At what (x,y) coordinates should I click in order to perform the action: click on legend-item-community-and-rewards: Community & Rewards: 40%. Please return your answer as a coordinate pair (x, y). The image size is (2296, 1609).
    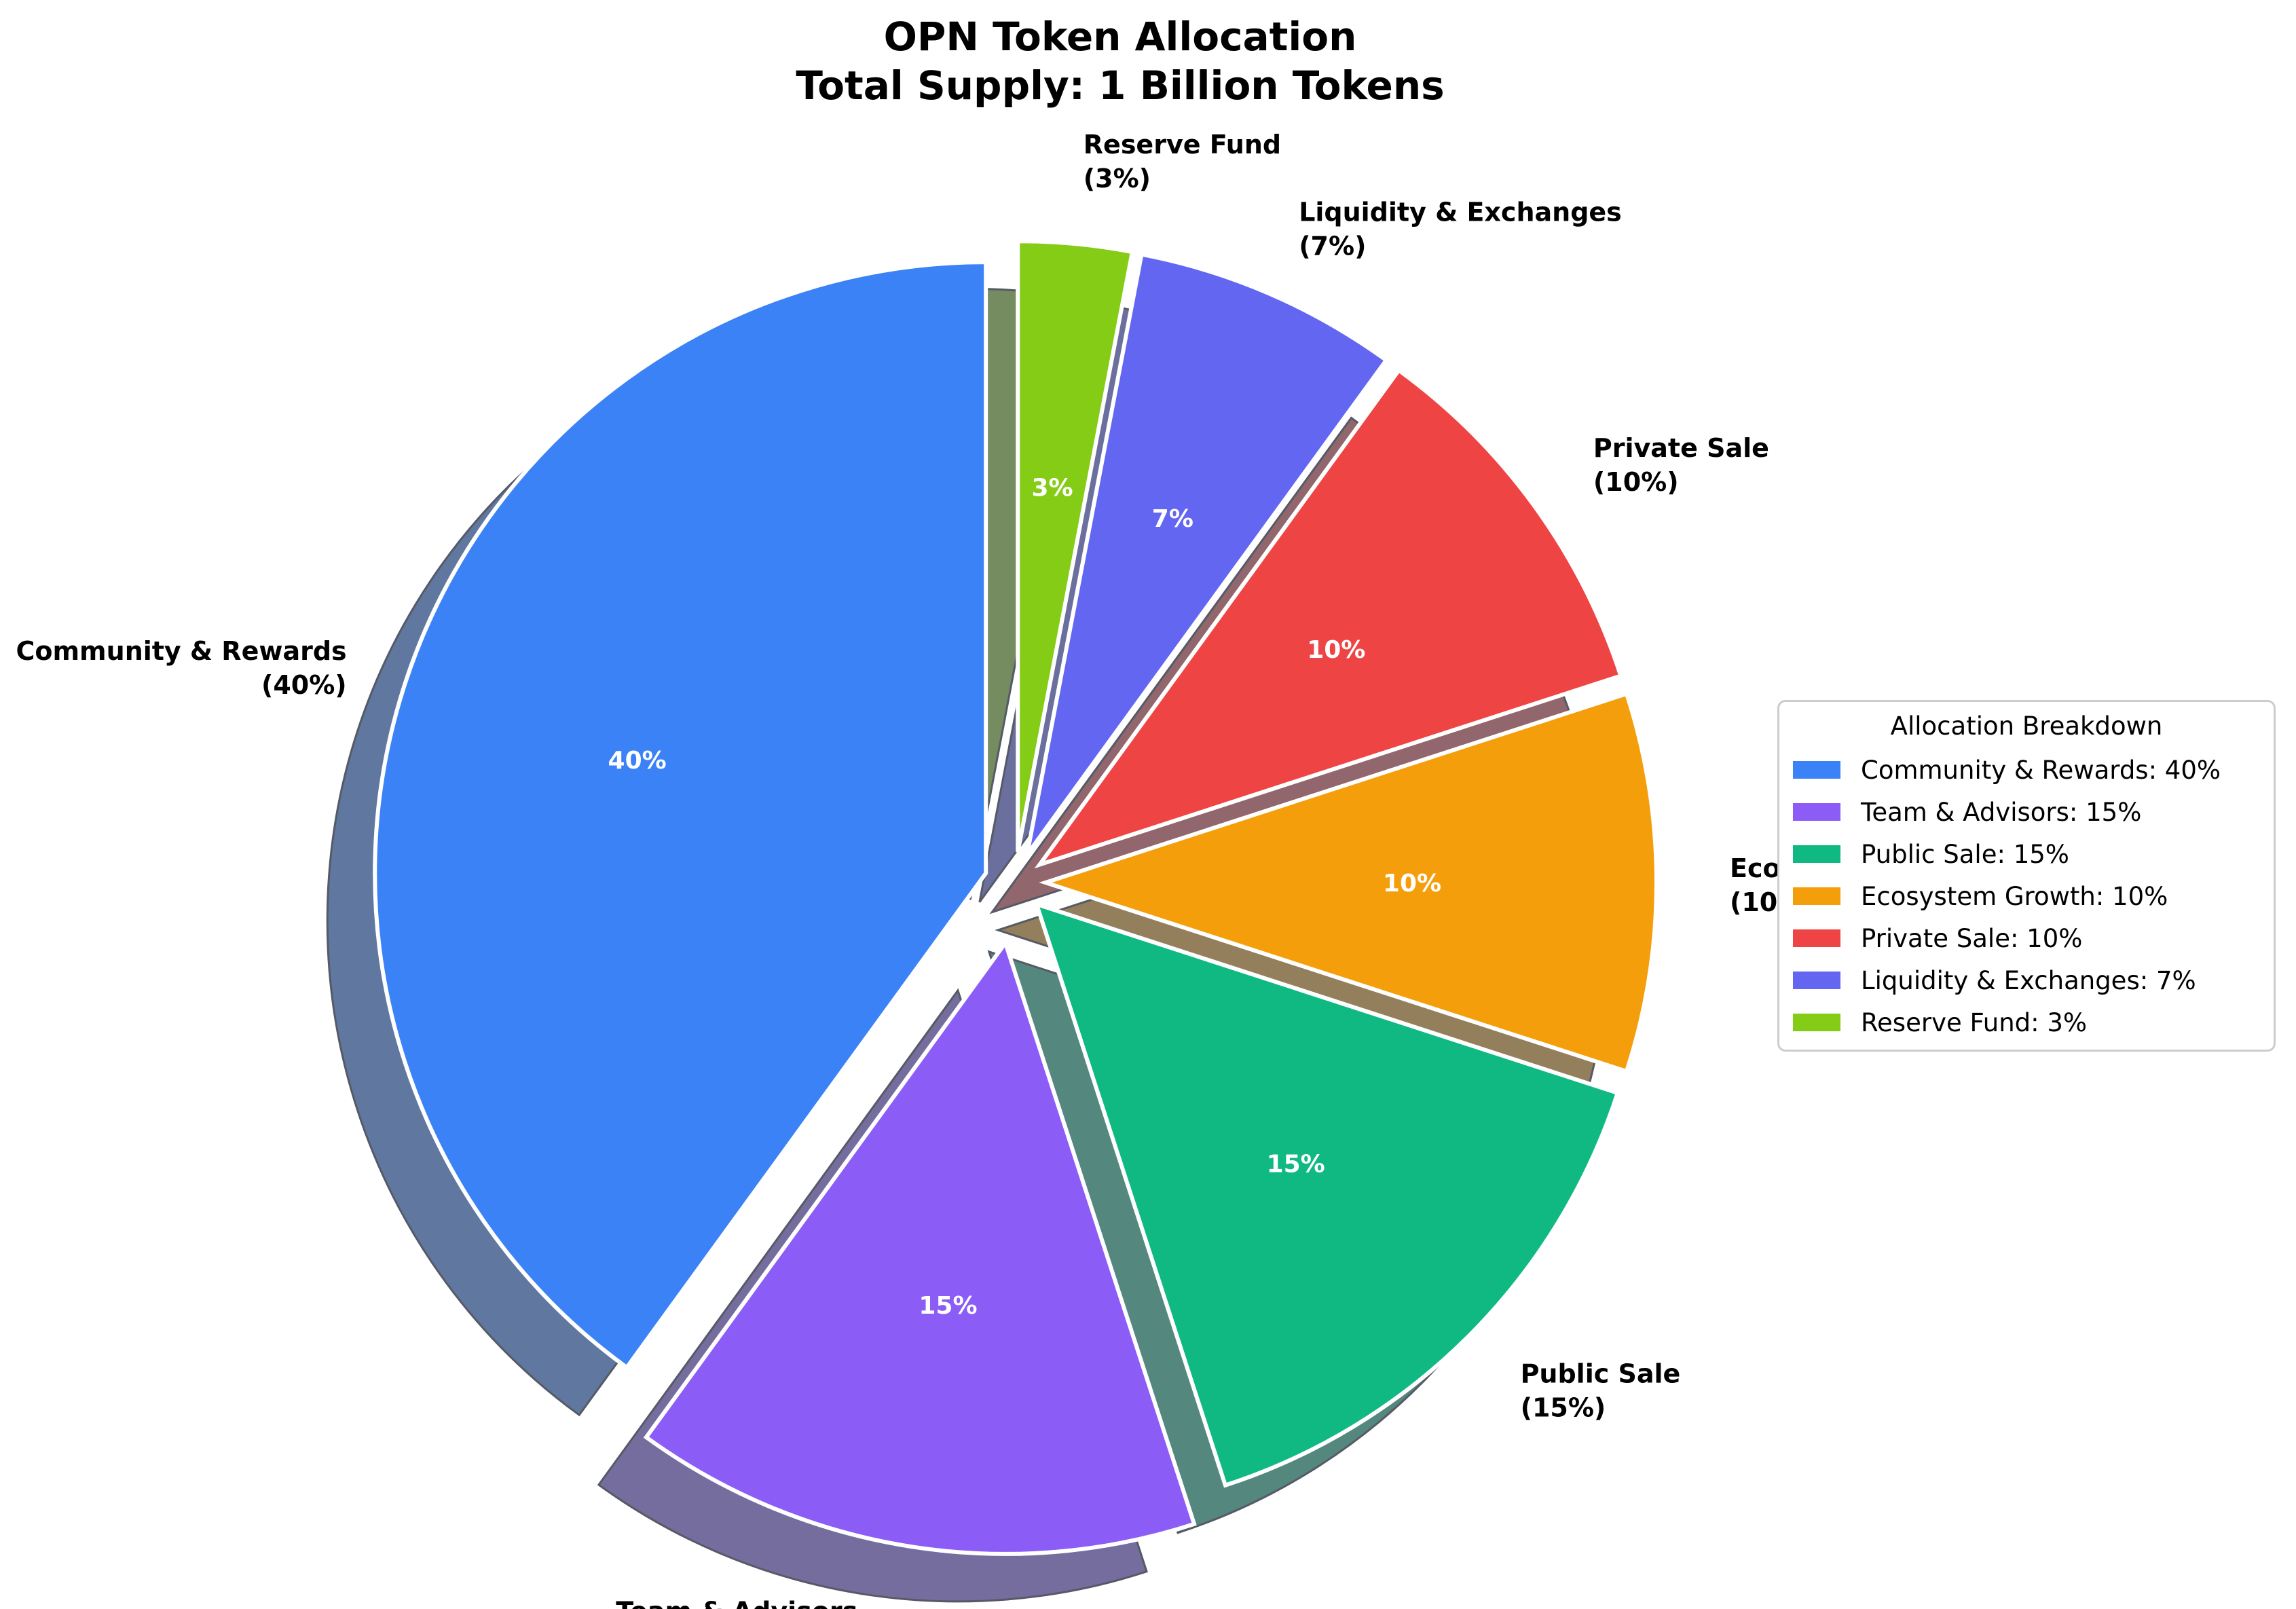
    Looking at the image, I should click on (2007, 770).